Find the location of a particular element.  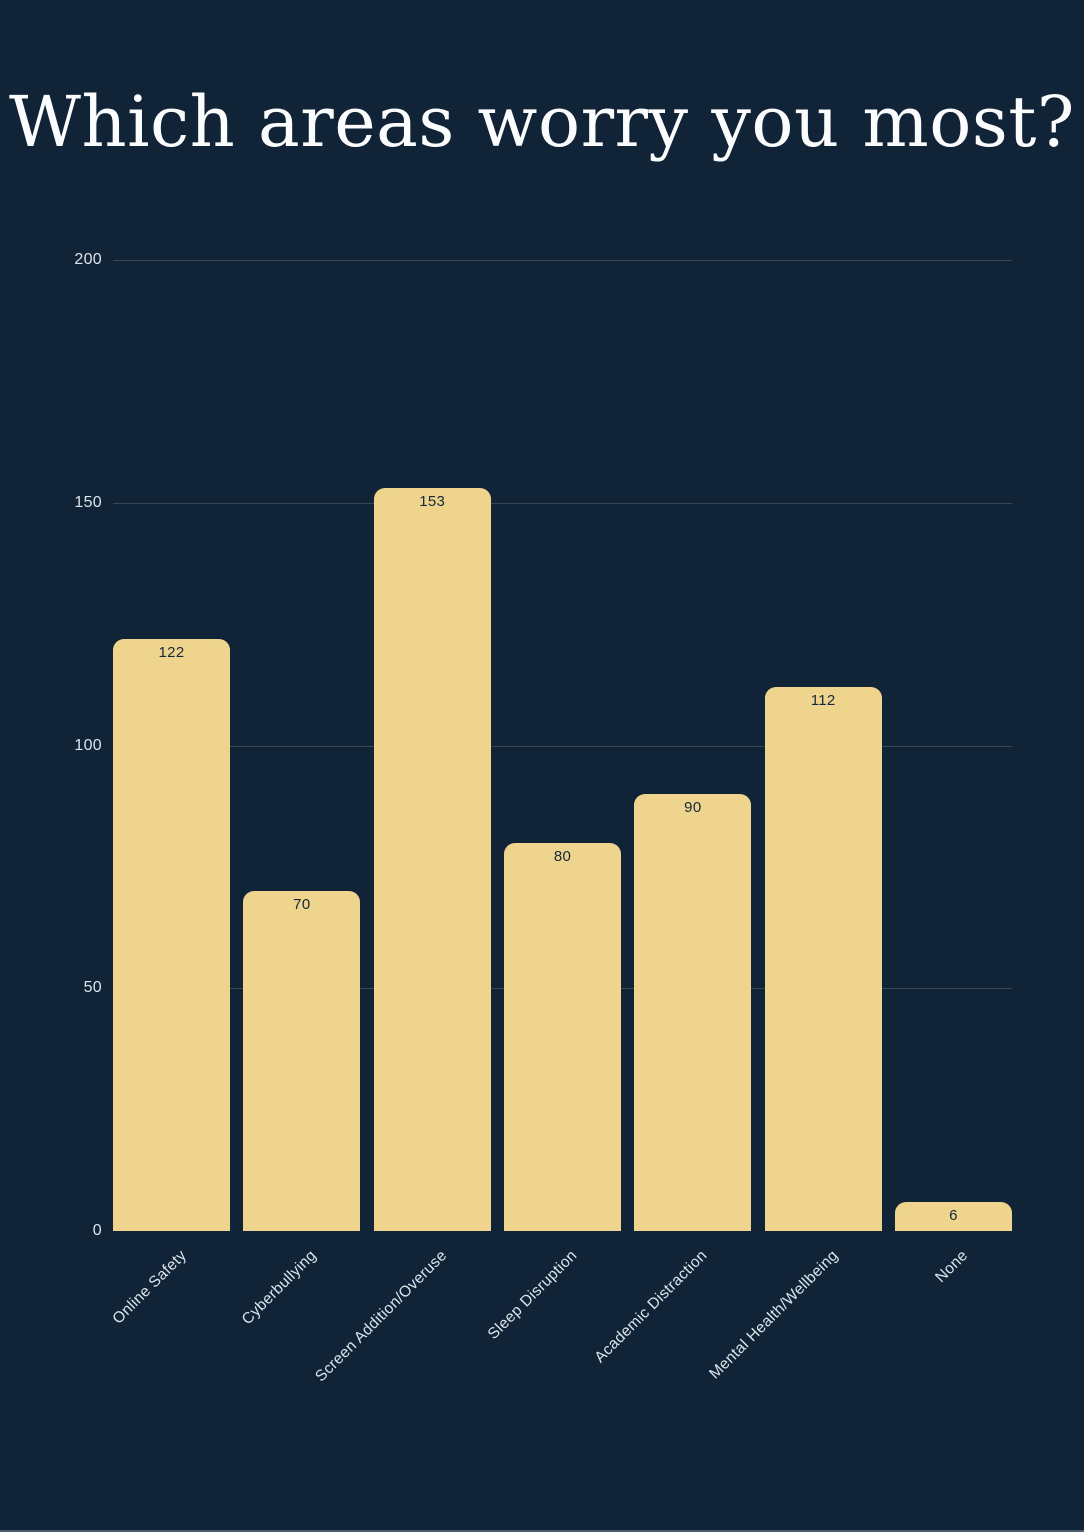

bar-value-label: 6 is located at coordinates (953, 1215).